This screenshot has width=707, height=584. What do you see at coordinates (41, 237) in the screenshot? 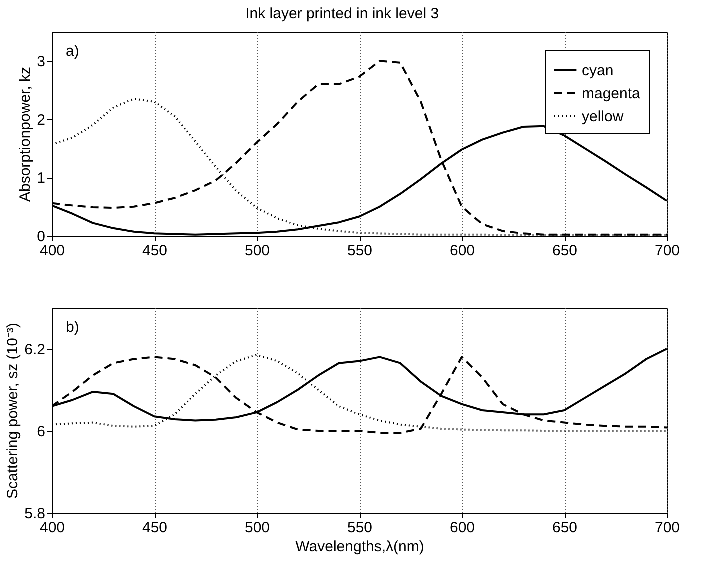
I see `y-tick-label: 0` at bounding box center [41, 237].